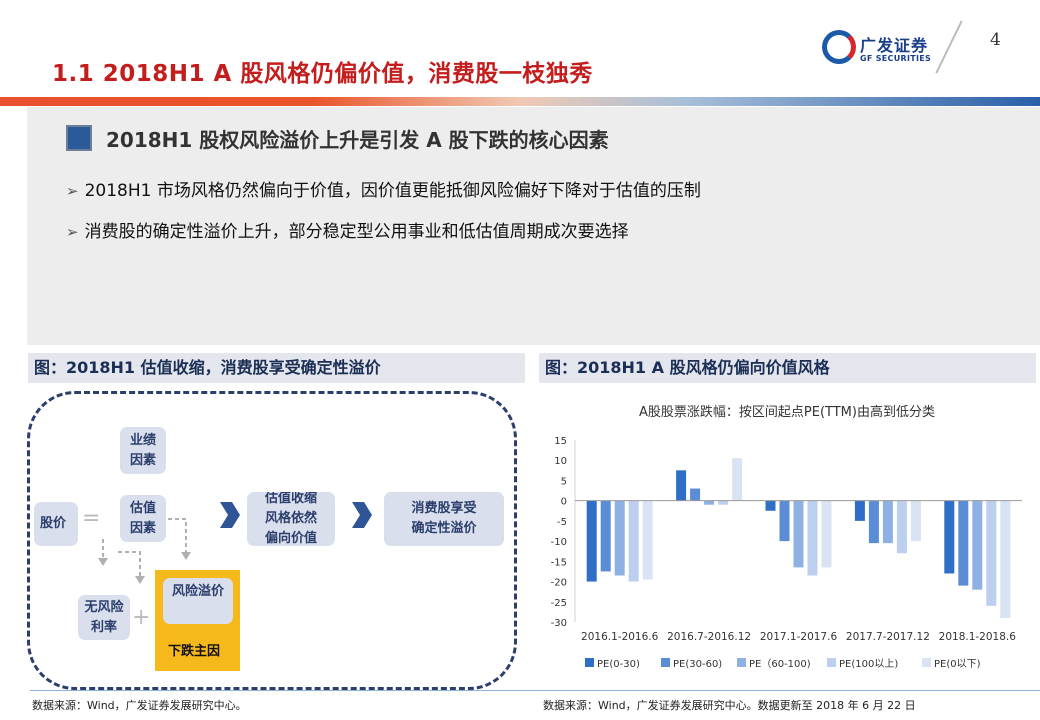 Image resolution: width=1040 pixels, height=720 pixels. What do you see at coordinates (139, 705) in the screenshot?
I see `diagram-source: 数据来源：Wind，广发证券发展研究中心。` at bounding box center [139, 705].